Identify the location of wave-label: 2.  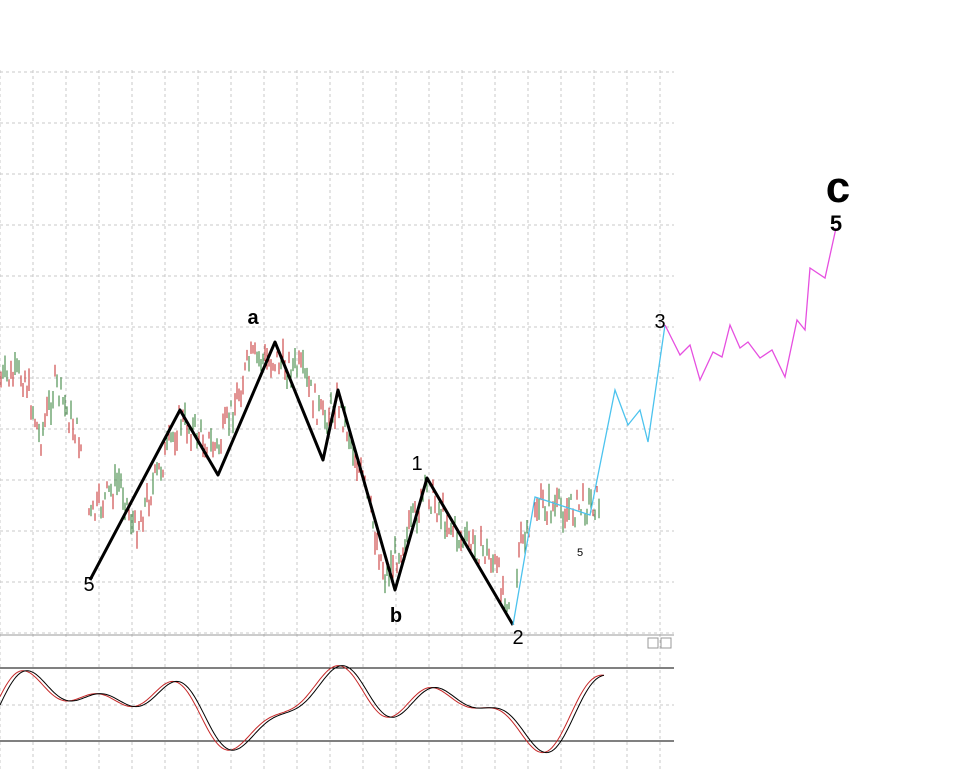
(517, 638).